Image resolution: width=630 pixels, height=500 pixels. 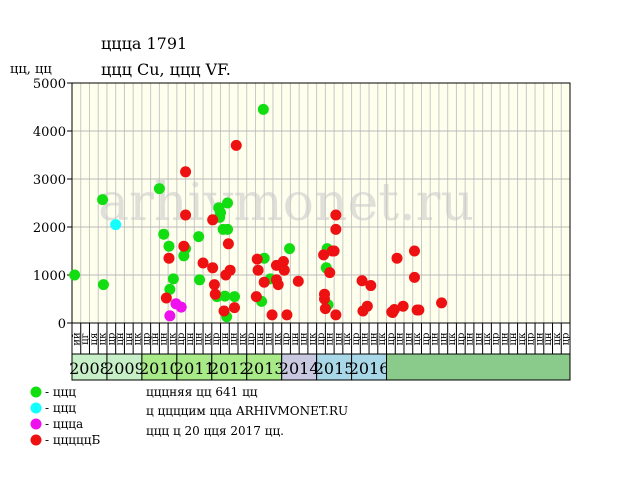 What do you see at coordinates (60, 392) in the screenshot?
I see `legend-label: - ццц` at bounding box center [60, 392].